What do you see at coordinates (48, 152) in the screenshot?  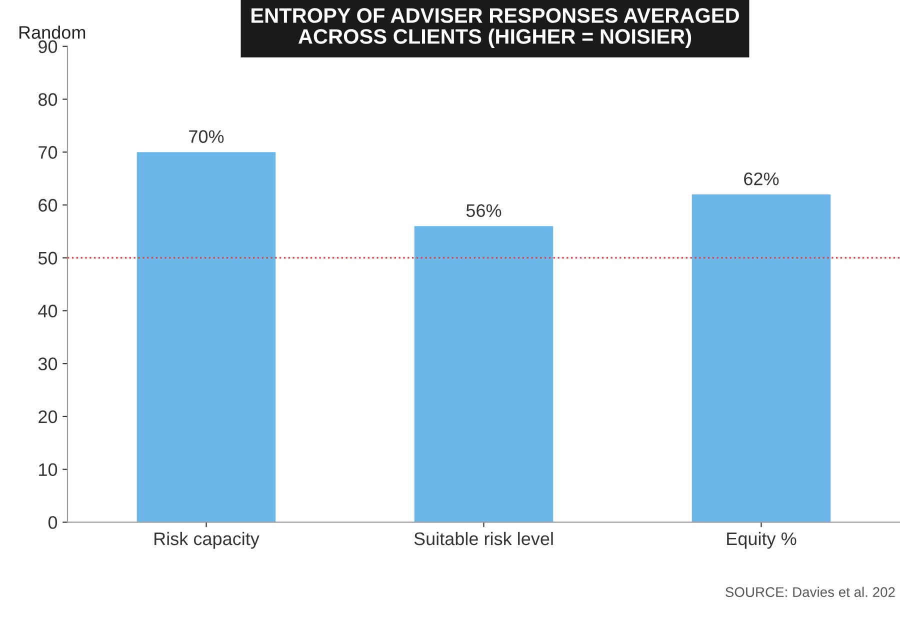 I see `y-tick-label: 70` at bounding box center [48, 152].